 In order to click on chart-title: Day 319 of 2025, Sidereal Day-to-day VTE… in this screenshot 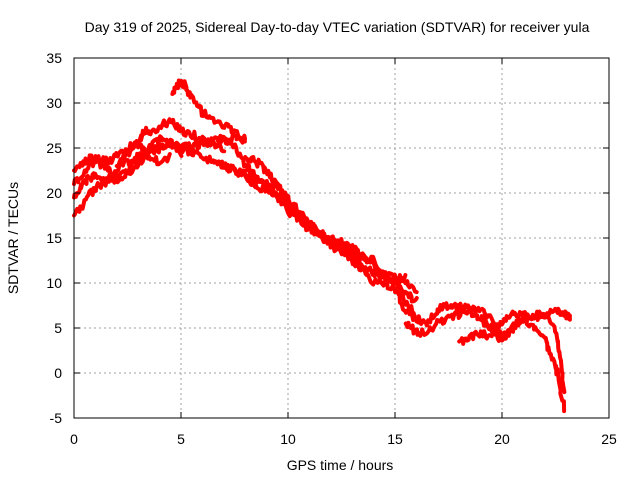, I will do `click(337, 27)`.